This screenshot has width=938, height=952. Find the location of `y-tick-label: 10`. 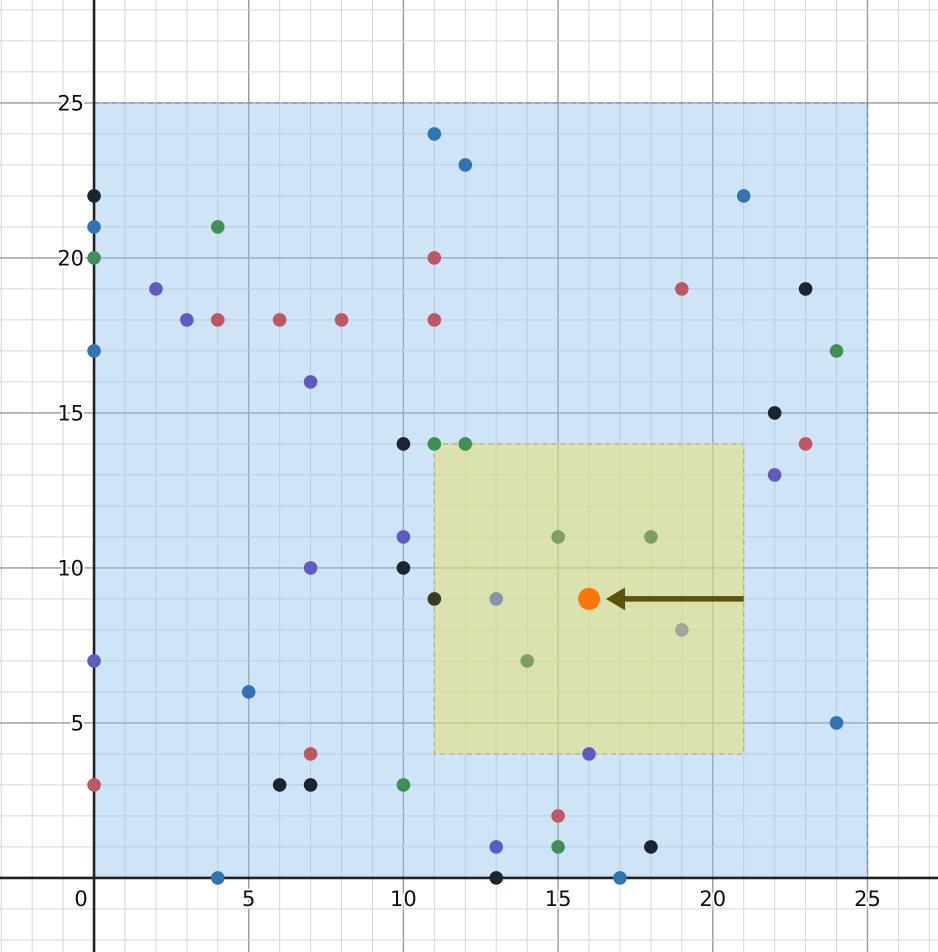

y-tick-label: 10 is located at coordinates (70, 568).